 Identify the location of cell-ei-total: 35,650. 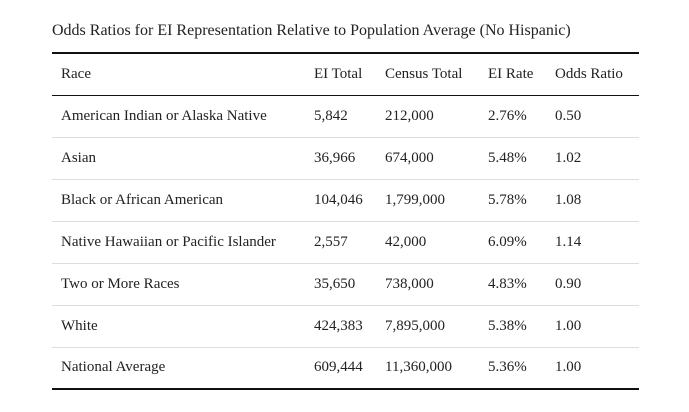
(335, 283).